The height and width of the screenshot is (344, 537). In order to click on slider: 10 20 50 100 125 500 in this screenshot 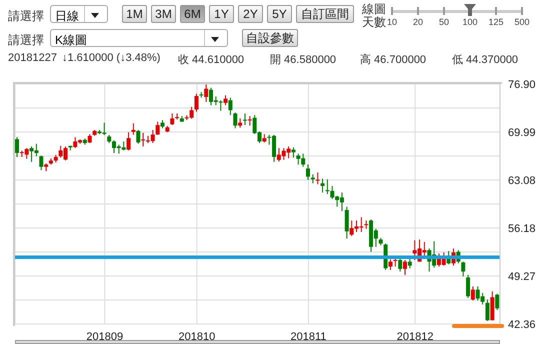, I will do `click(459, 18)`.